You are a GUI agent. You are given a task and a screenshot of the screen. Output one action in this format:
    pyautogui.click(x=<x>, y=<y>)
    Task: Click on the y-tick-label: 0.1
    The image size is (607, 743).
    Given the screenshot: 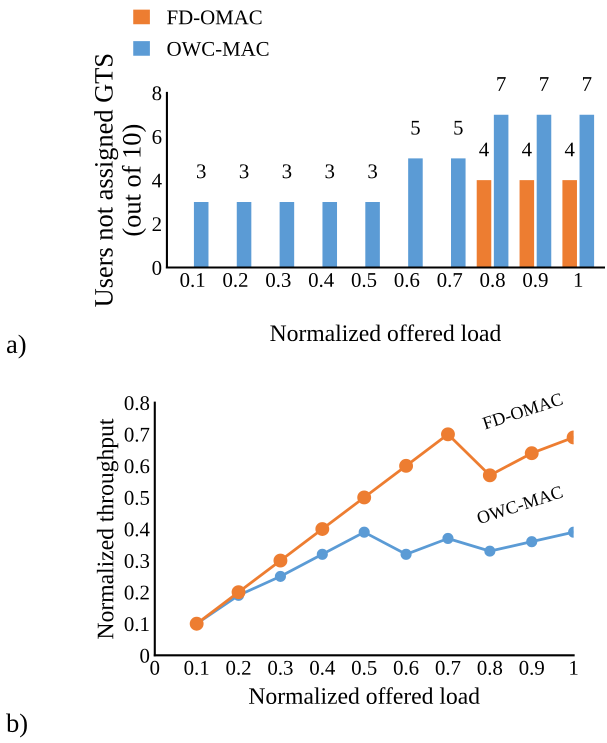 What is the action you would take?
    pyautogui.click(x=136, y=624)
    